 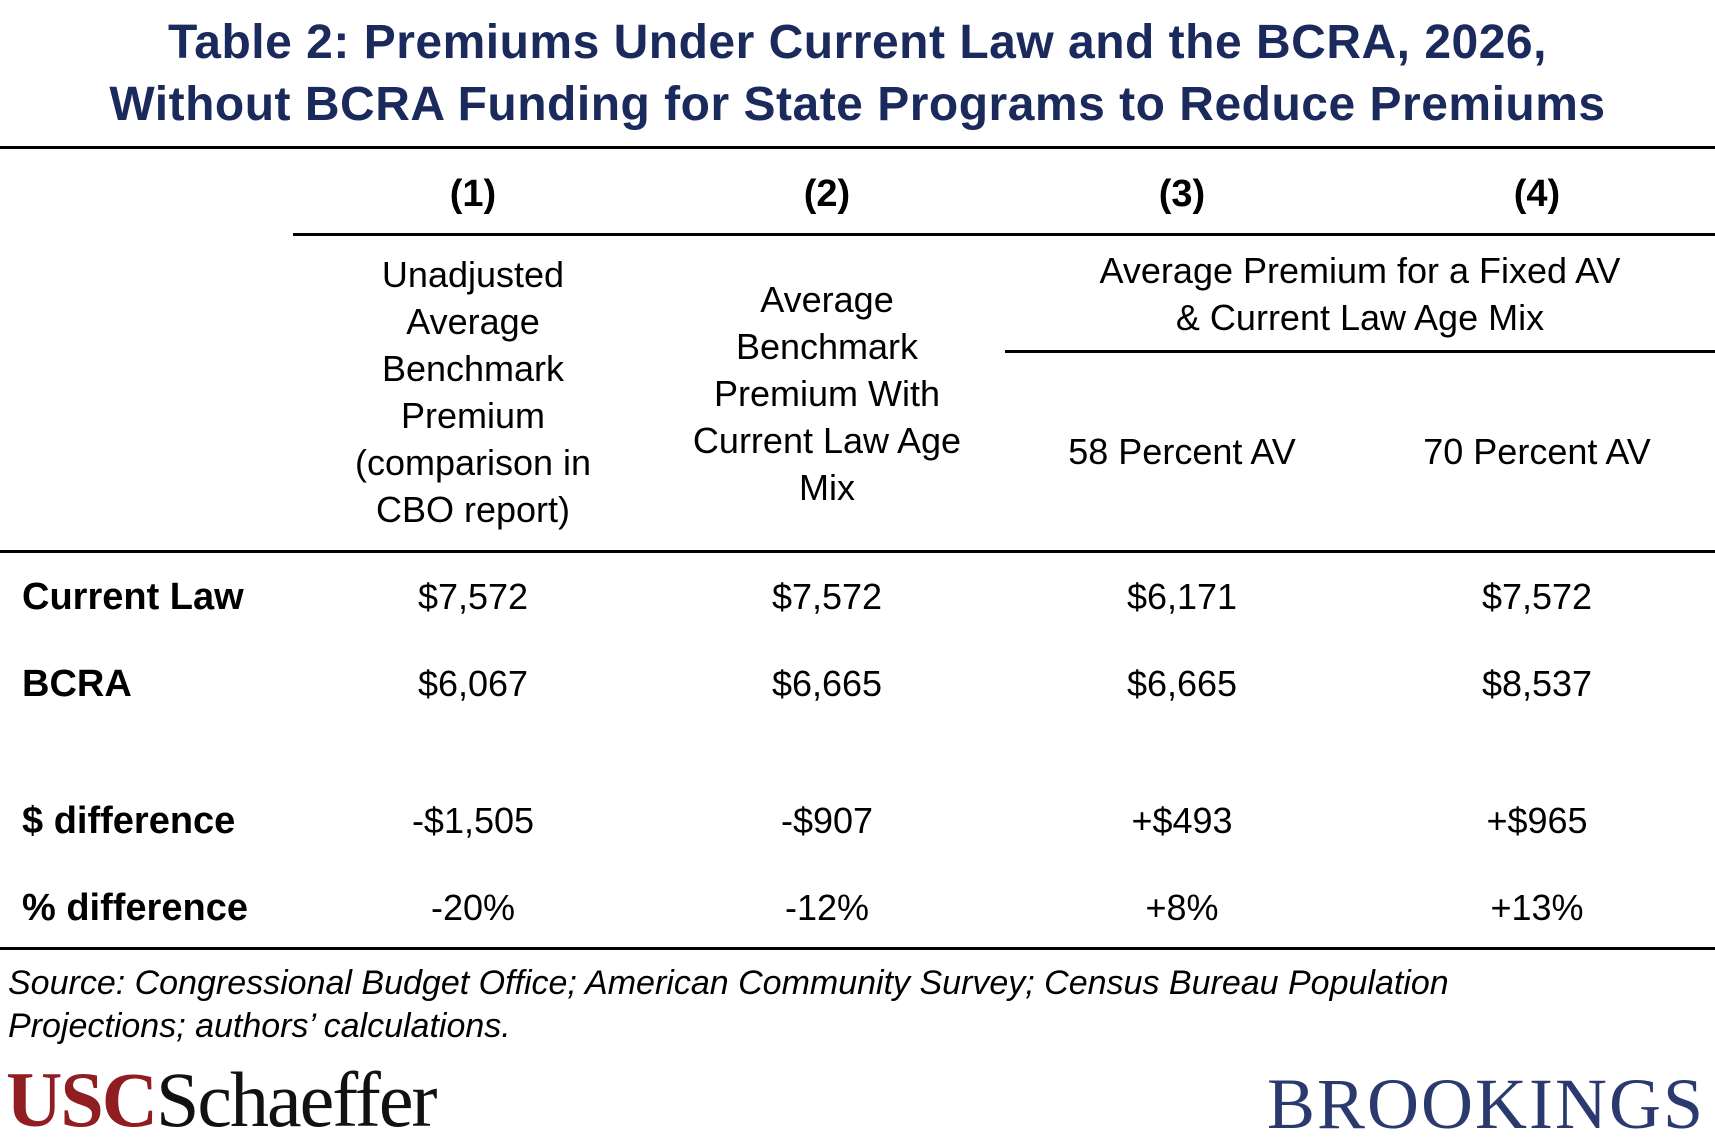 I want to click on cell-dollar-diff-col4: +$965, so click(x=1537, y=820).